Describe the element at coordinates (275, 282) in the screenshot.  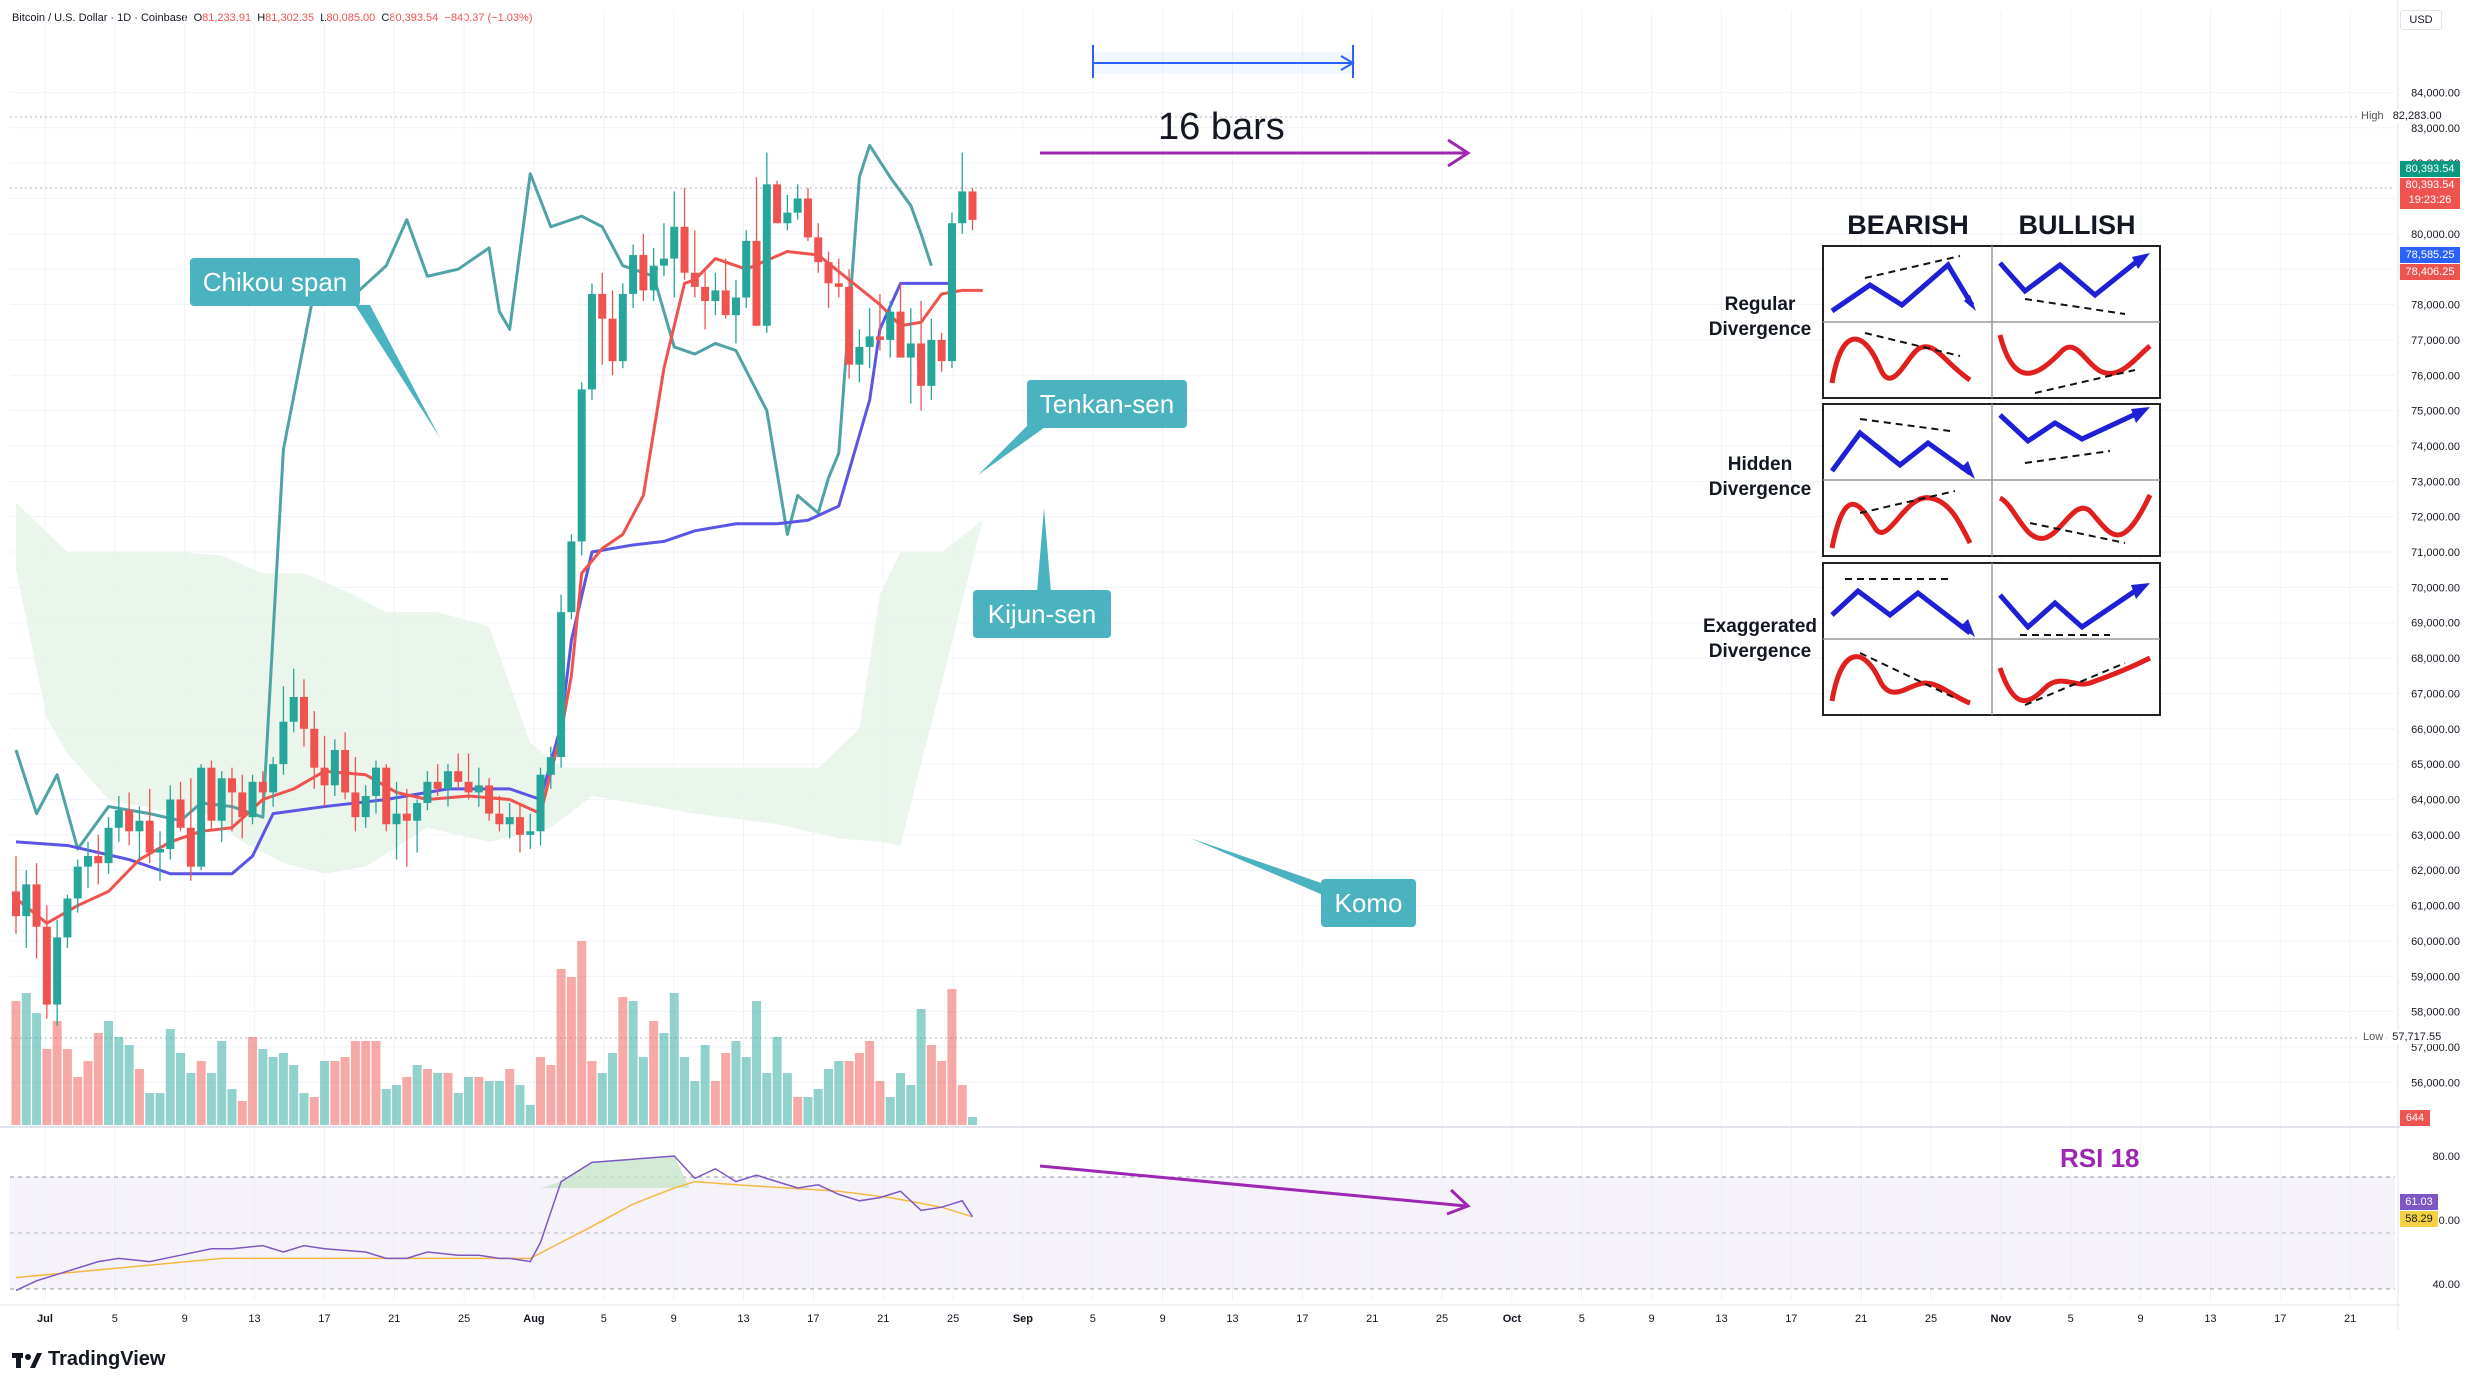
I see `chikou-callout: Chikou span` at that location.